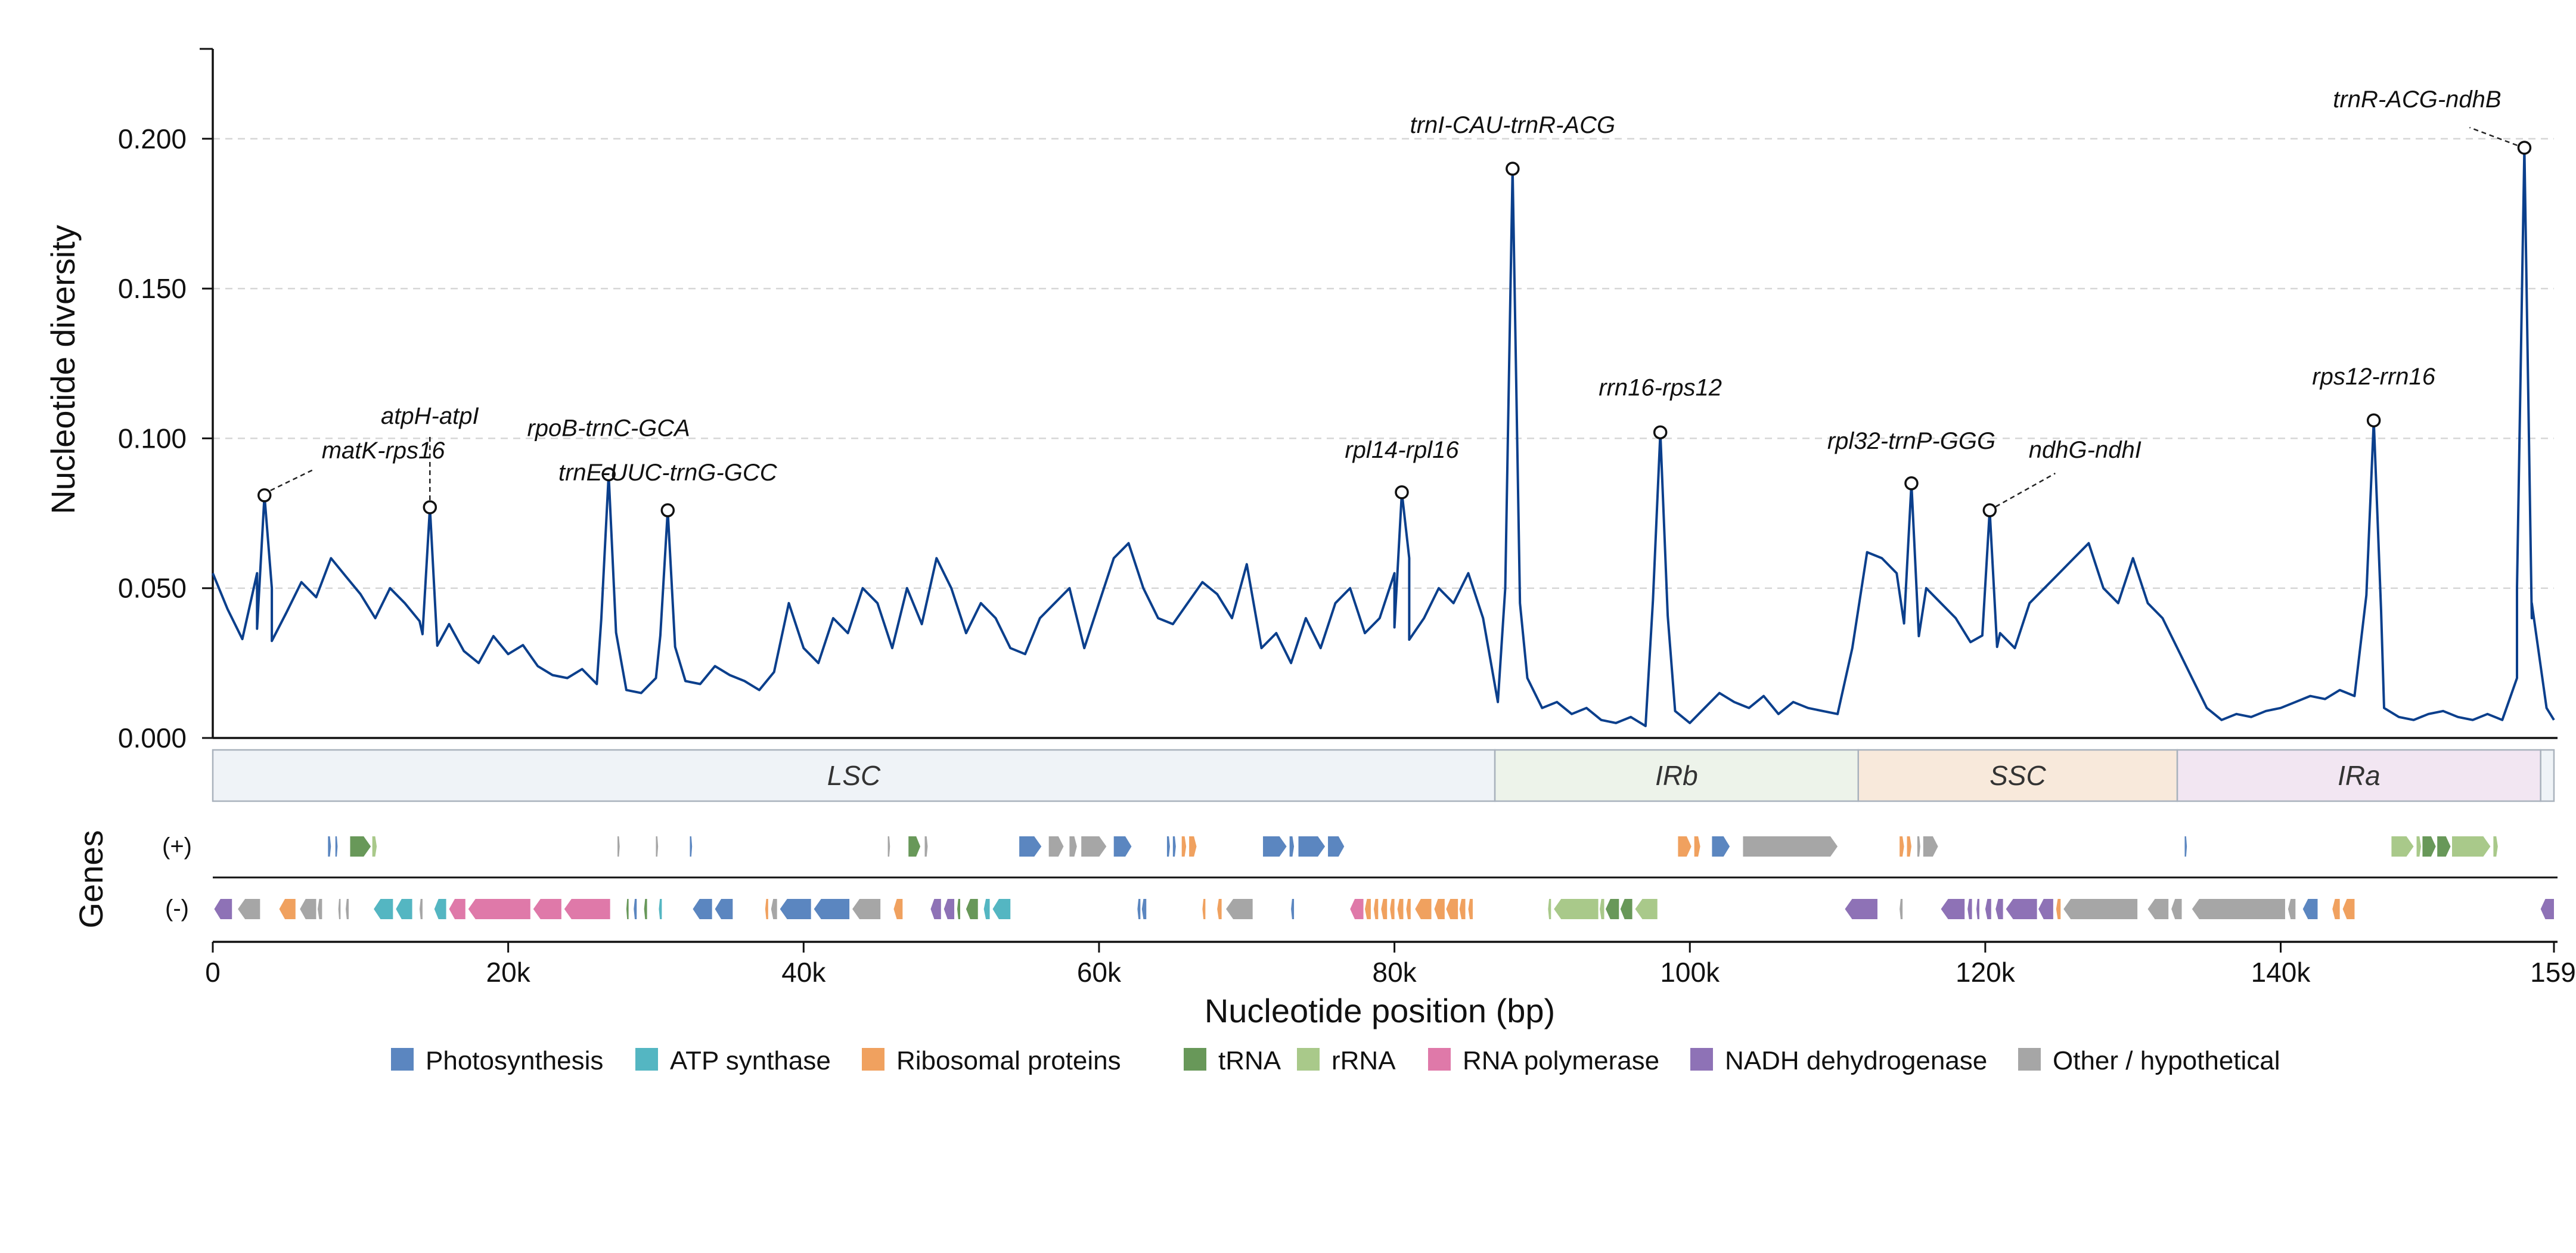  I want to click on peak-label: ndhG-ndhI, so click(2086, 450).